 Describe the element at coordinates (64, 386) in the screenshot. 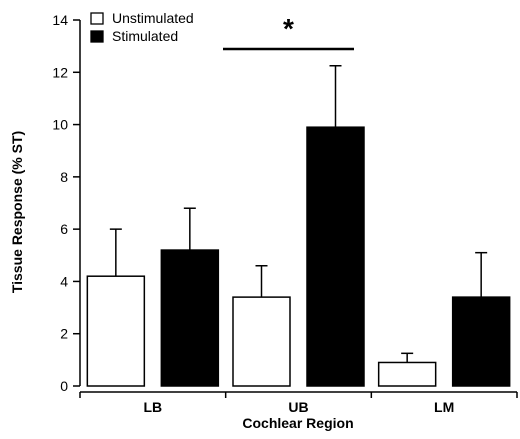

I see `y-tick-label: 0` at that location.